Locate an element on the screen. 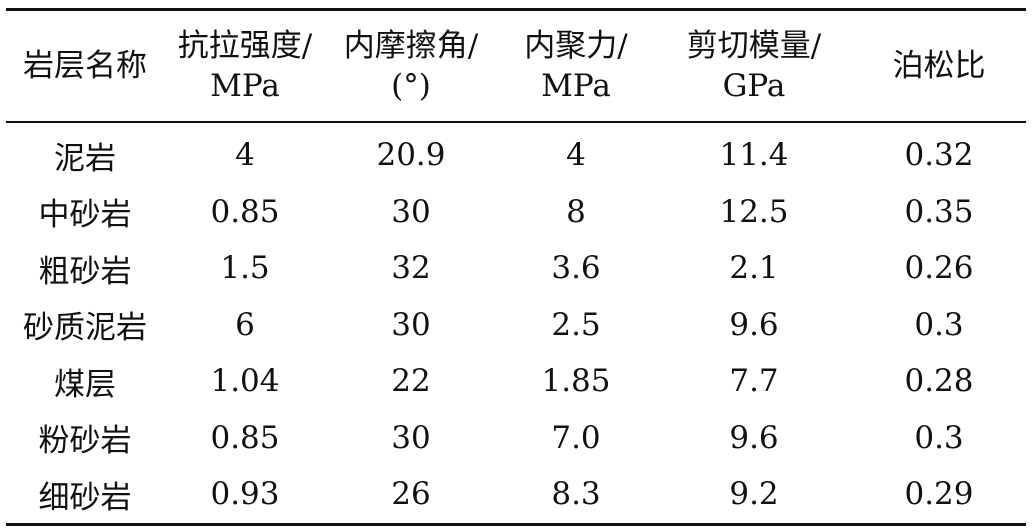  cell-poisson-ratio: 0.29 is located at coordinates (939, 494).